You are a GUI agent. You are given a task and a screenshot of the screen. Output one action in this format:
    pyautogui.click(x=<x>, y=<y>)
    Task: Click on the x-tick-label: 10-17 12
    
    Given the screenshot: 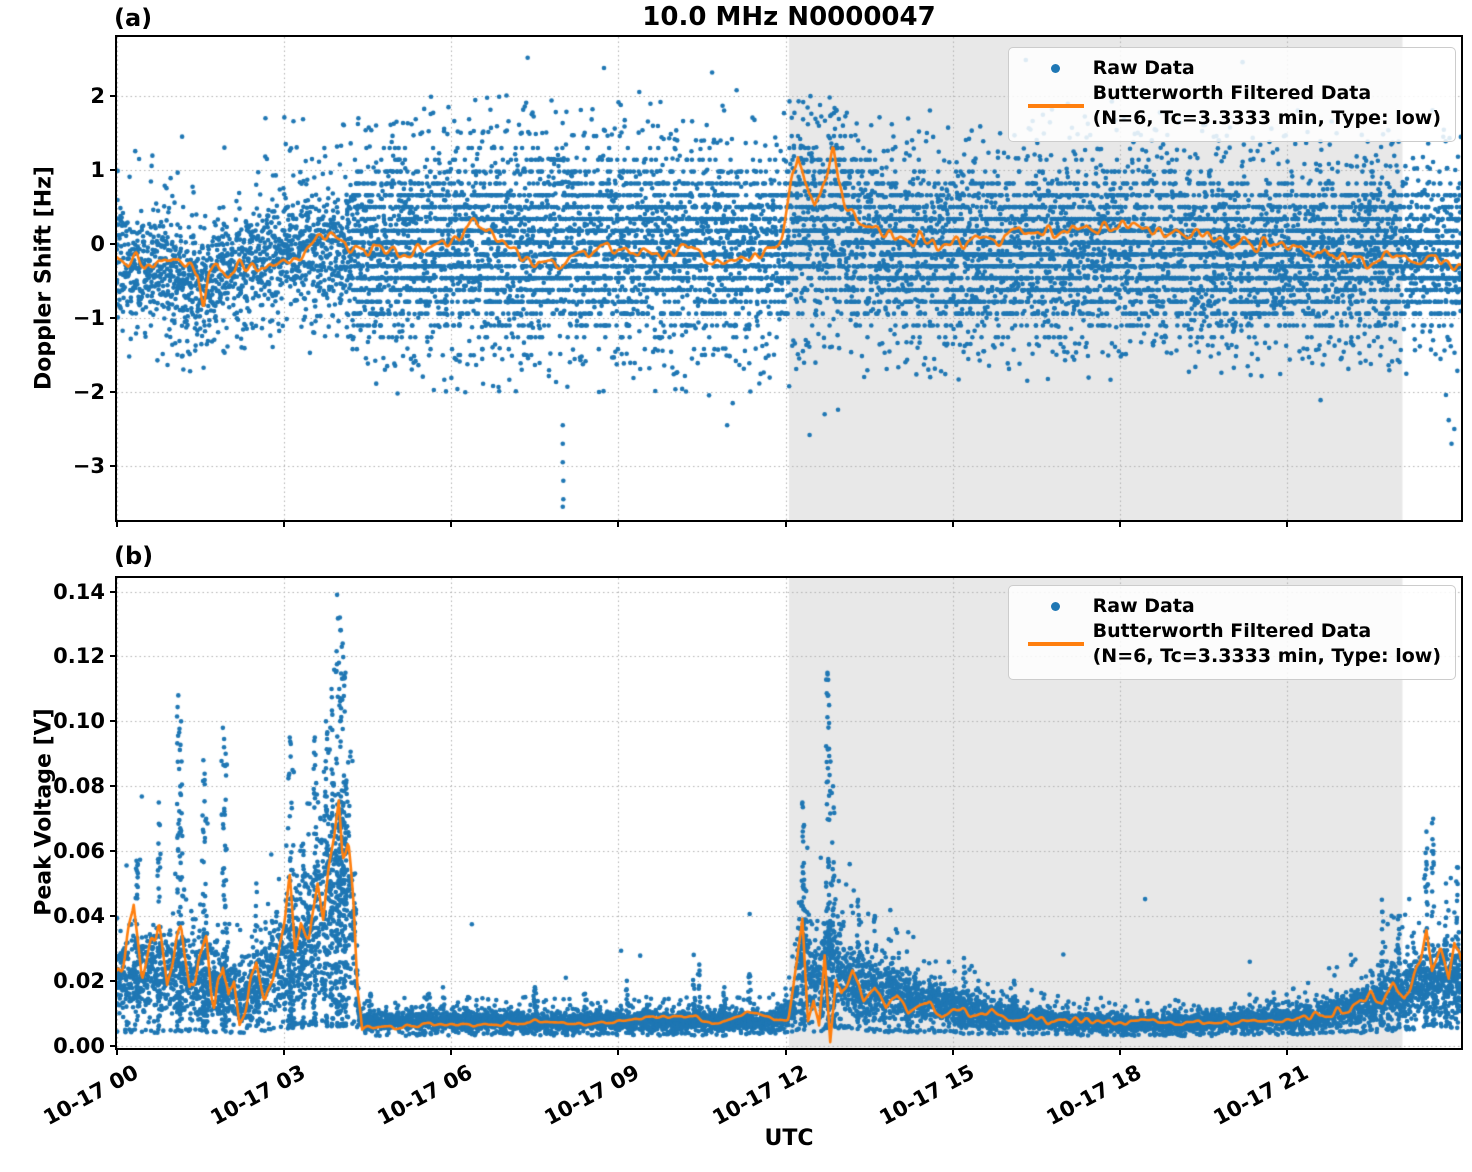 What is the action you would take?
    pyautogui.click(x=759, y=1095)
    